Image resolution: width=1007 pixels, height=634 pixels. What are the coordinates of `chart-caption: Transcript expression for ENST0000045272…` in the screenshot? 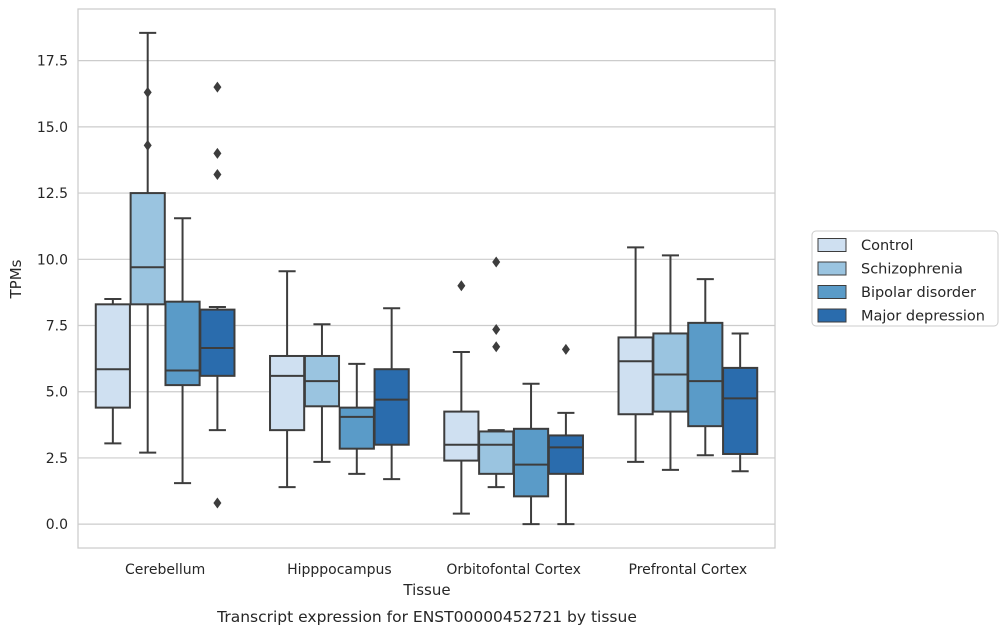 It's located at (426, 617).